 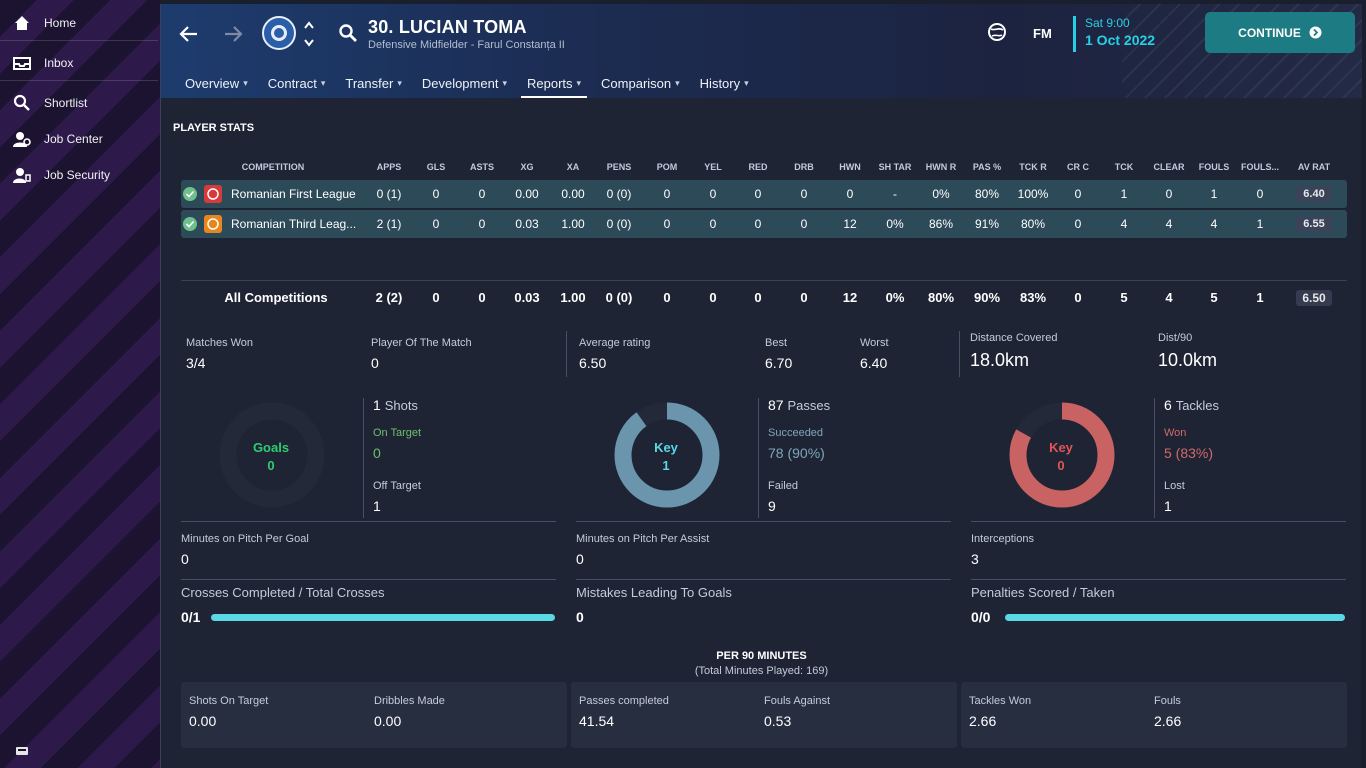 I want to click on lost-label: Lost, so click(x=1174, y=486).